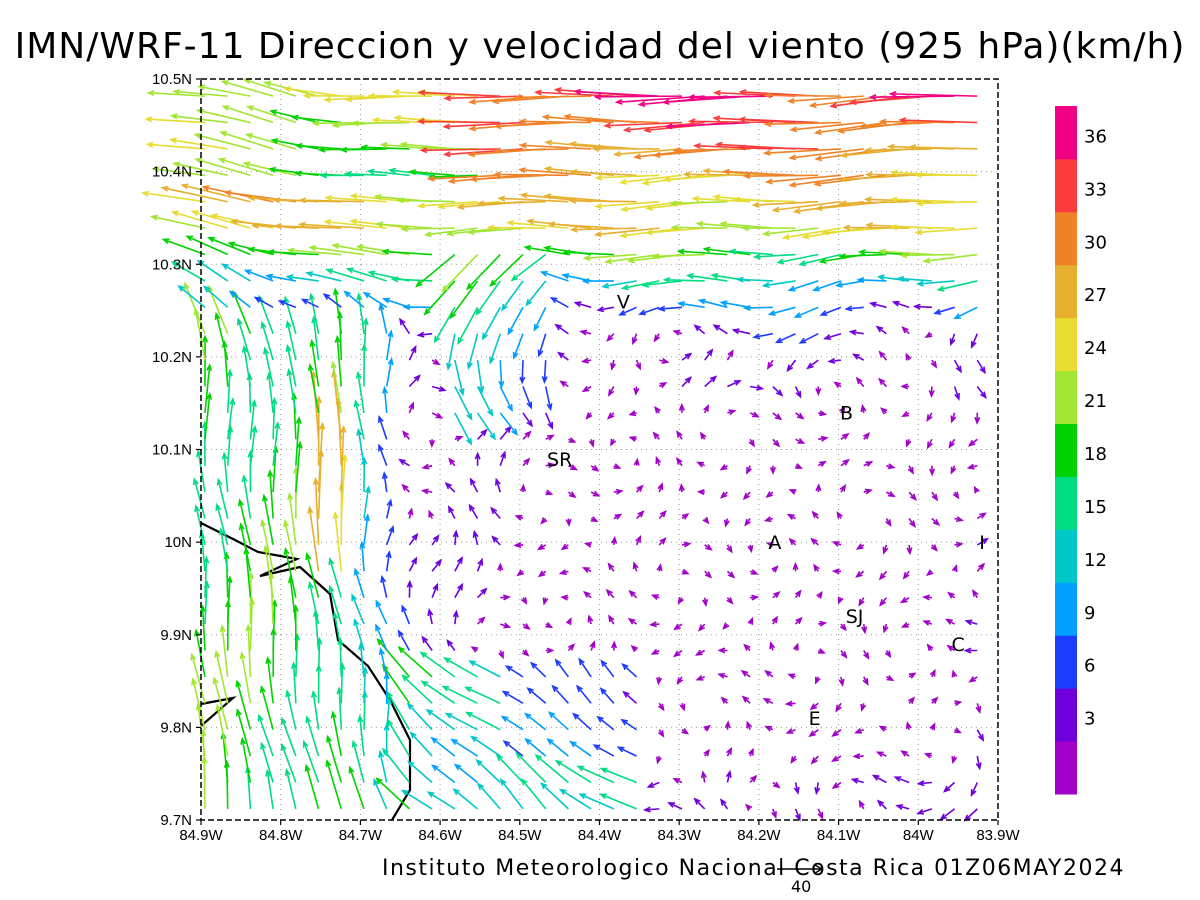 The image size is (1200, 900). Describe the element at coordinates (1089, 719) in the screenshot. I see `colorbar-label: 3` at that location.